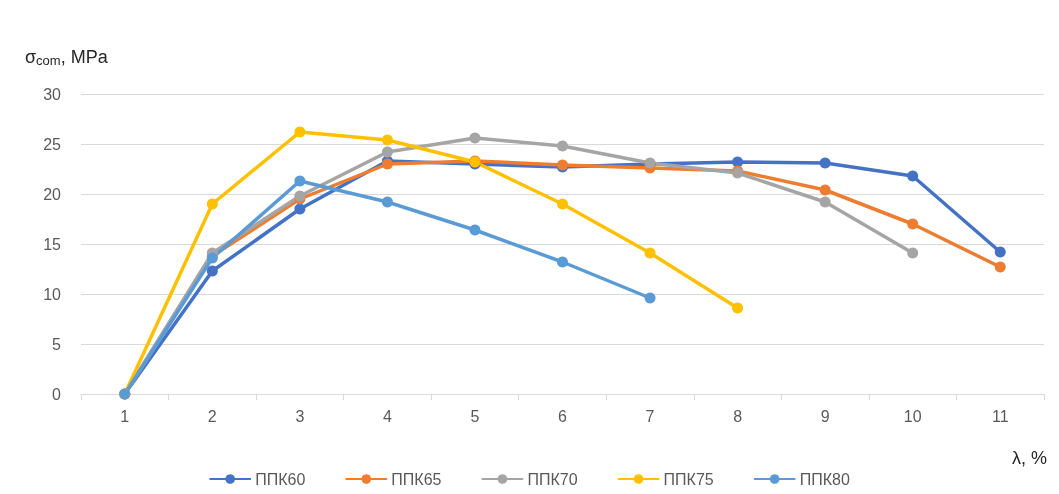 The height and width of the screenshot is (494, 1059). I want to click on legend-label: ППК75, so click(688, 479).